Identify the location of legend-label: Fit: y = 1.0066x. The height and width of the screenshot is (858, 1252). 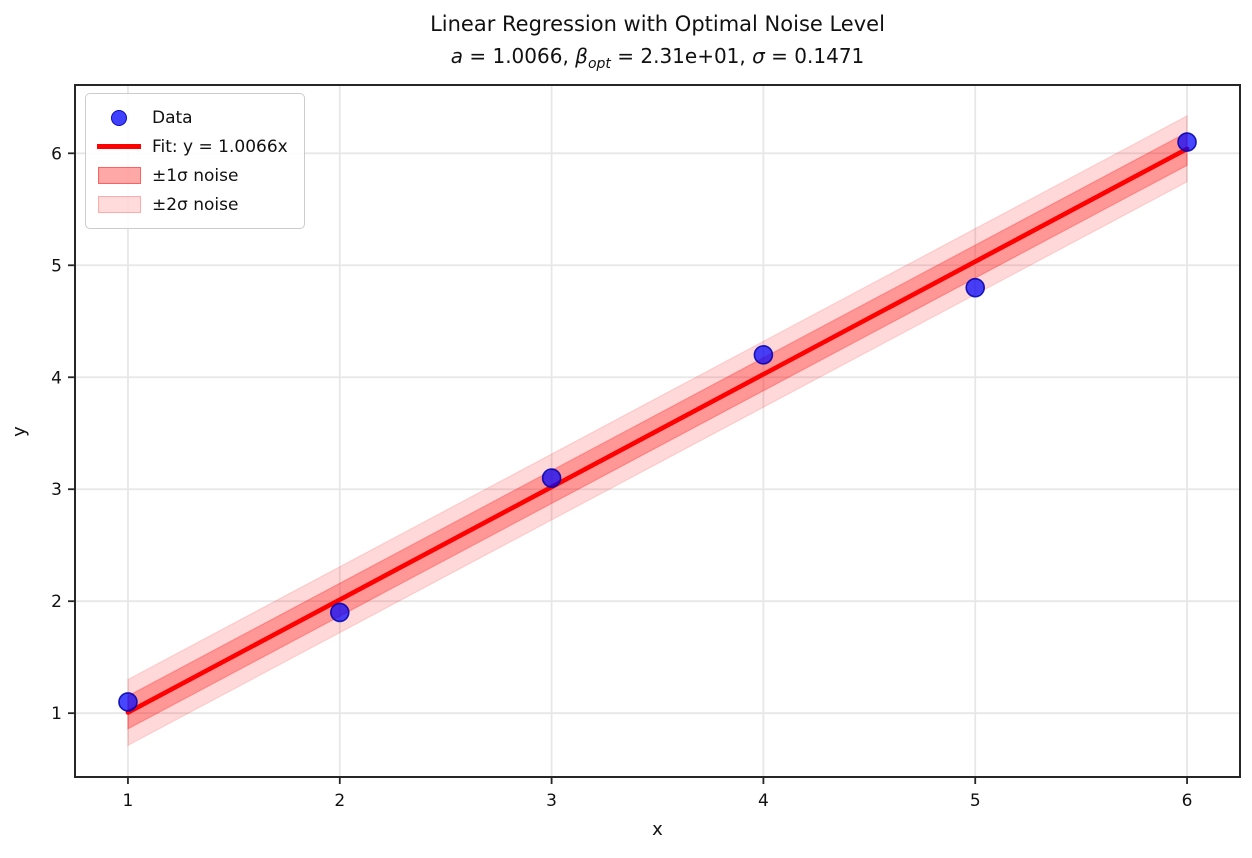
(220, 146).